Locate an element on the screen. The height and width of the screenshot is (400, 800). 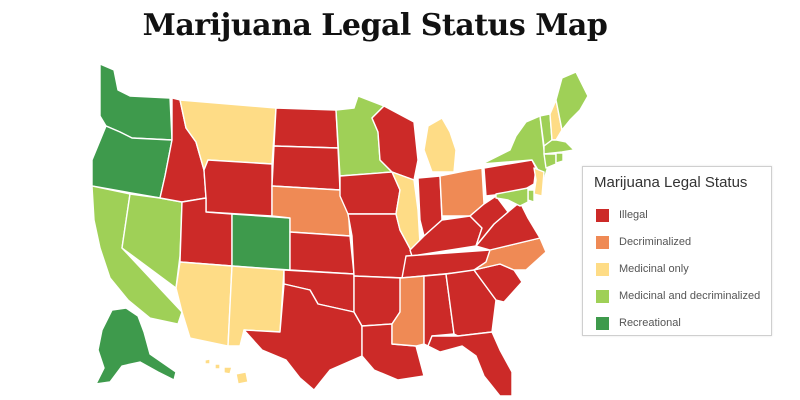
legend-item-recreational: Recreational is located at coordinates (638, 323).